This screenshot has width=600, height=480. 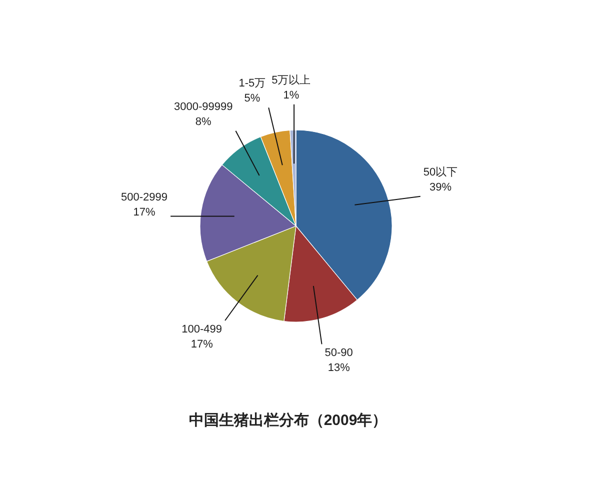 I want to click on data-label: 3000-99999 8%, so click(x=203, y=114).